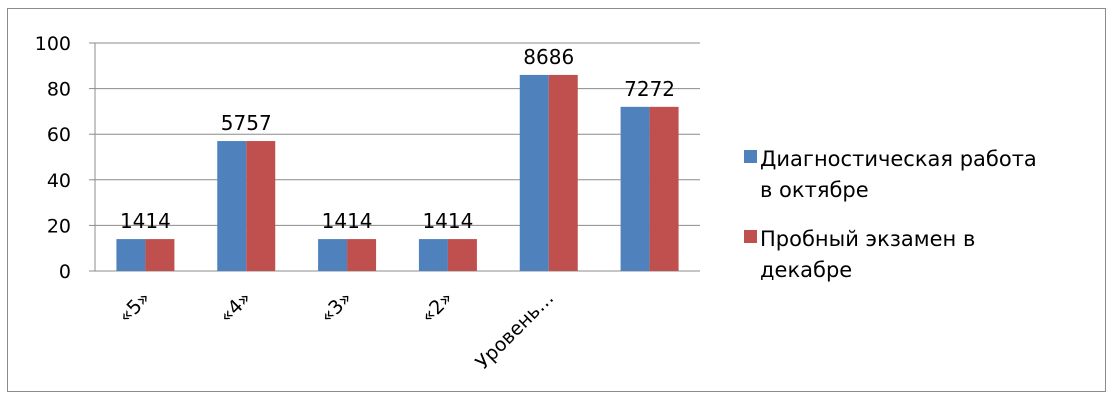  Describe the element at coordinates (814, 190) in the screenshot. I see `legend-label: в октябре` at that location.